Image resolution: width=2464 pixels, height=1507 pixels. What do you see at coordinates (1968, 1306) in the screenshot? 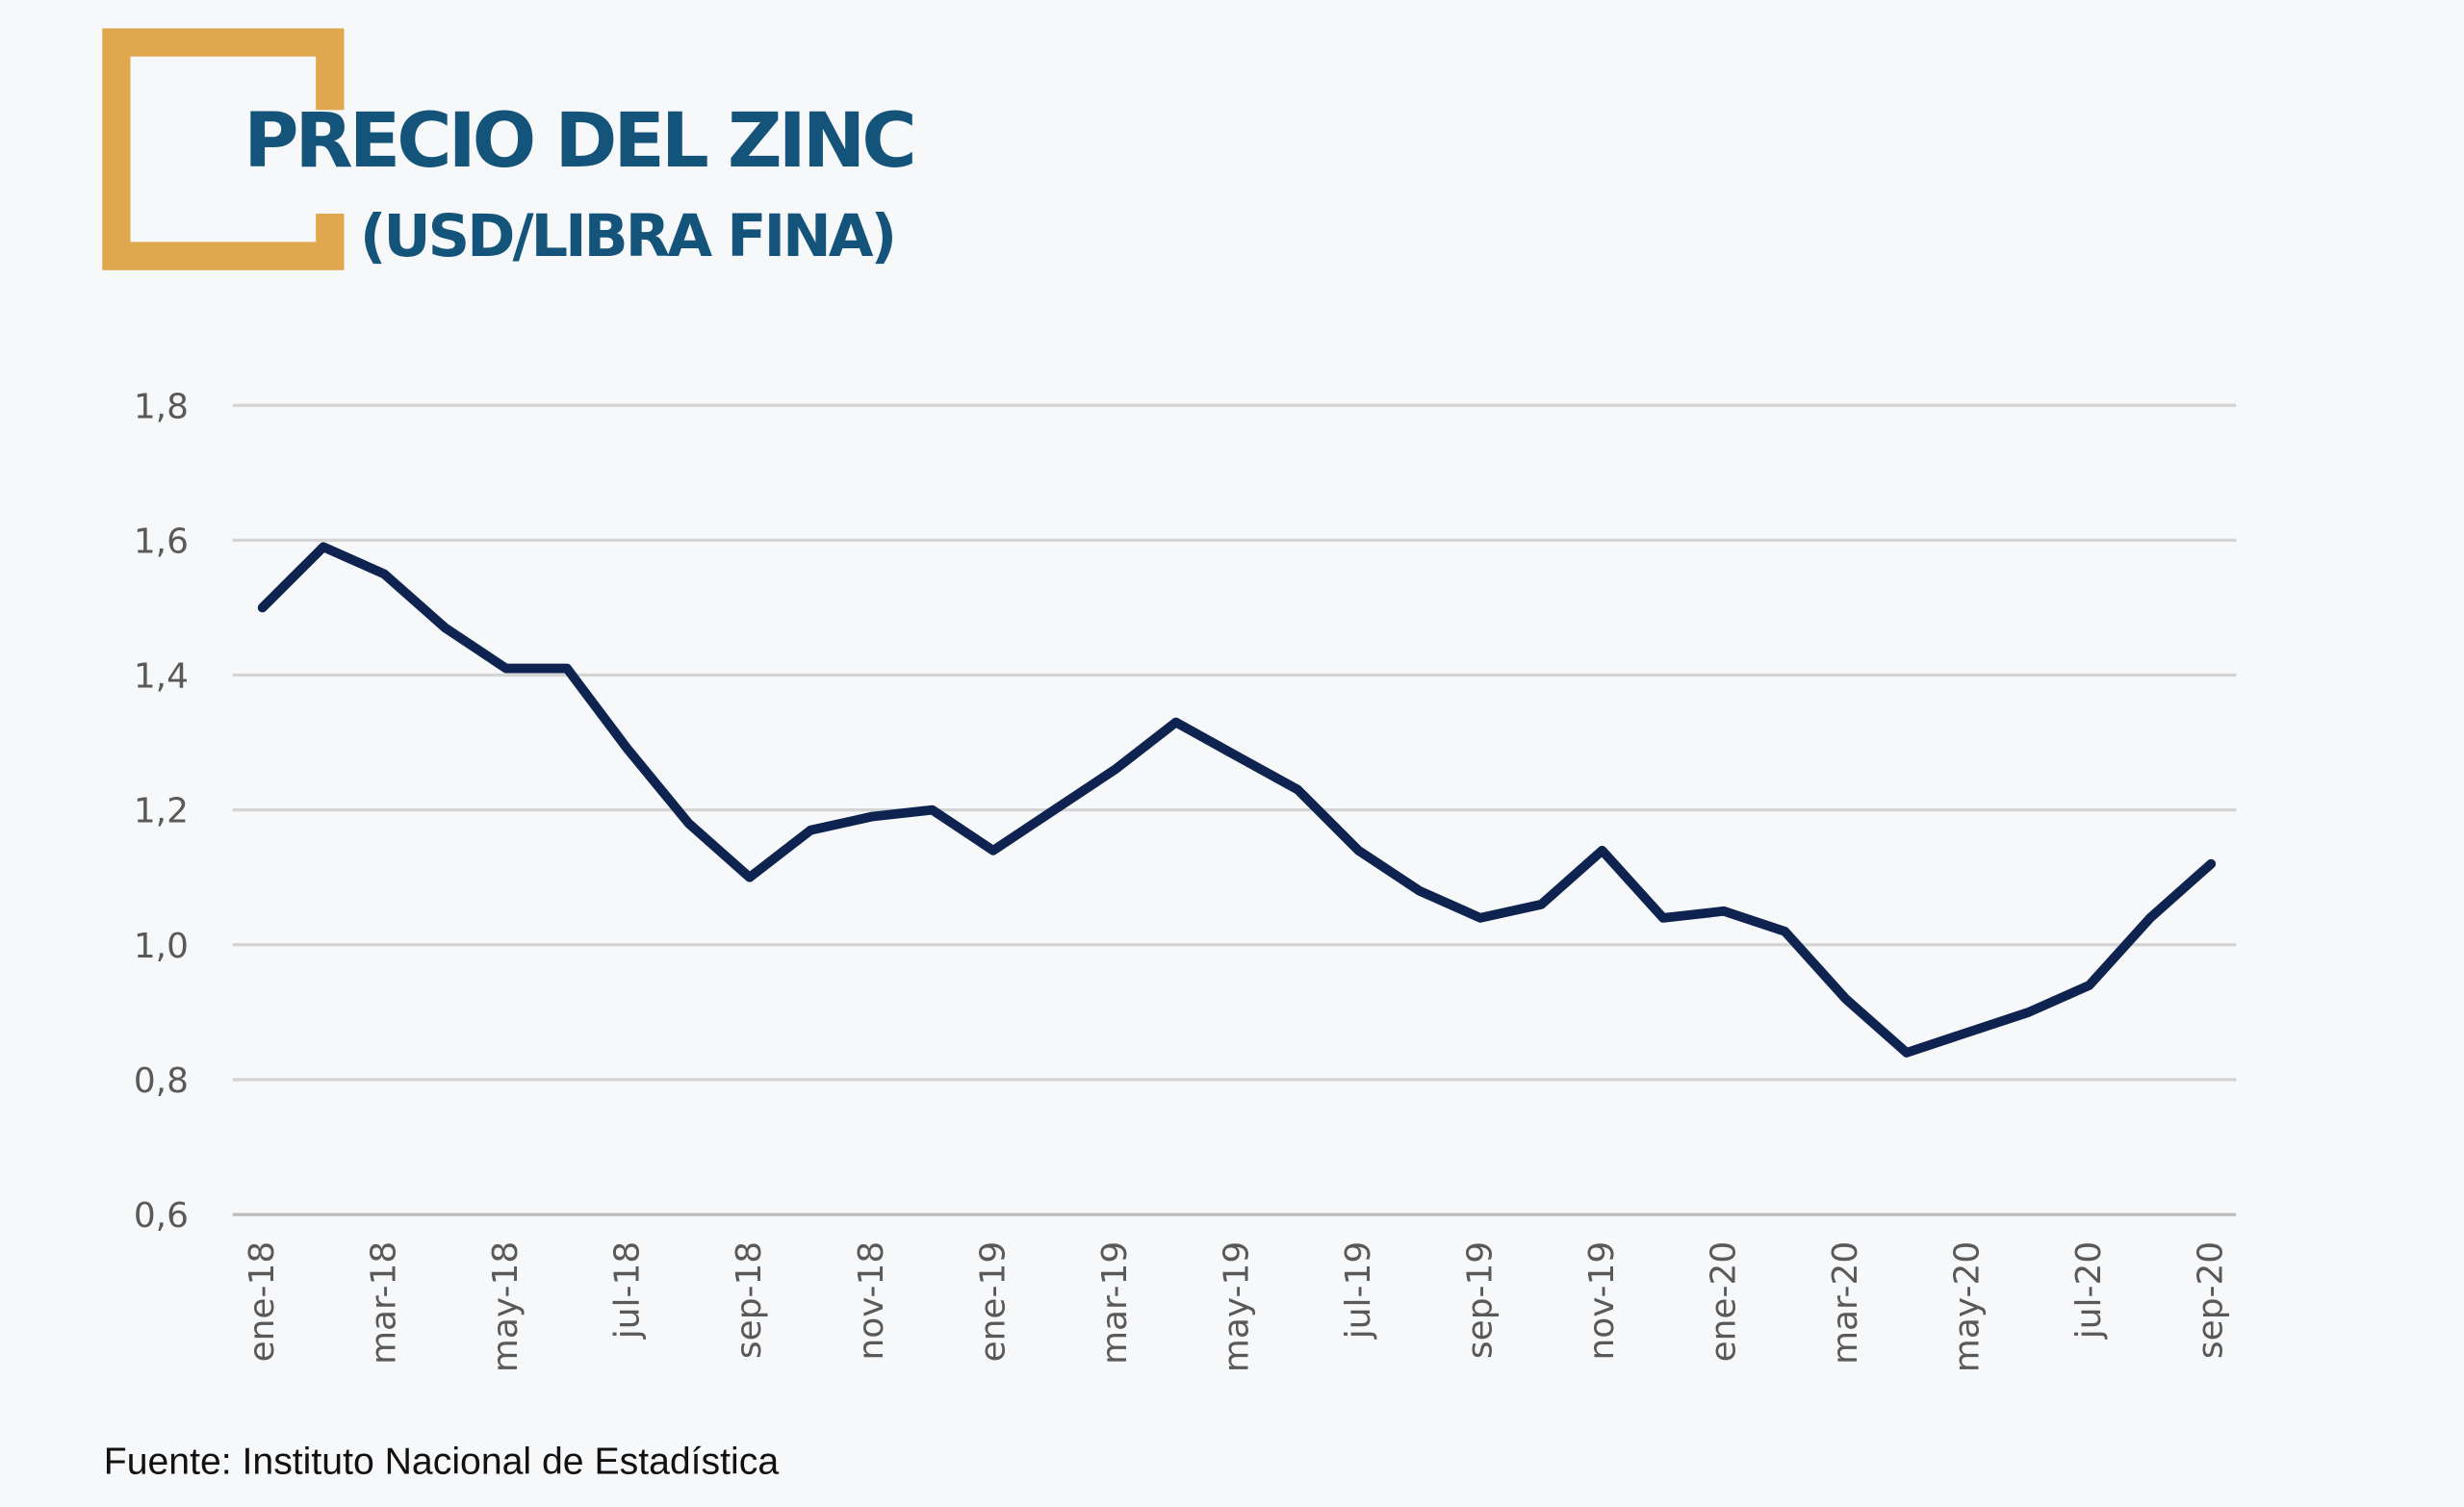
I see `x-tick-label: may-20` at bounding box center [1968, 1306].